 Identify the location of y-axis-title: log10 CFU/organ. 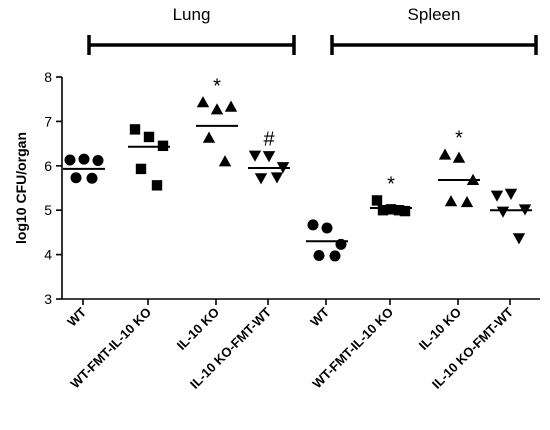
(21, 188).